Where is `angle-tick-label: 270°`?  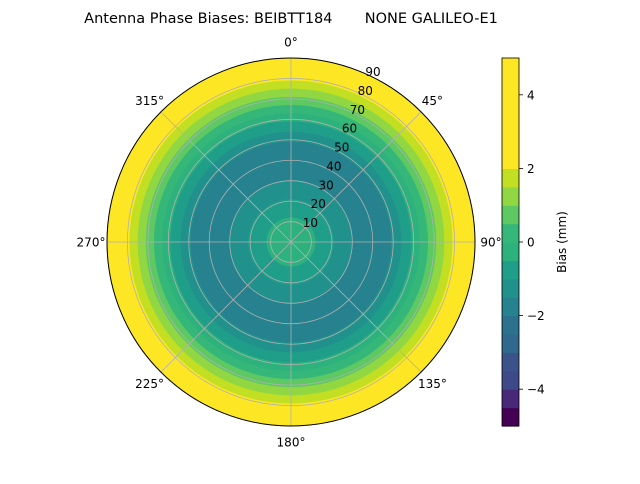 angle-tick-label: 270° is located at coordinates (91, 243).